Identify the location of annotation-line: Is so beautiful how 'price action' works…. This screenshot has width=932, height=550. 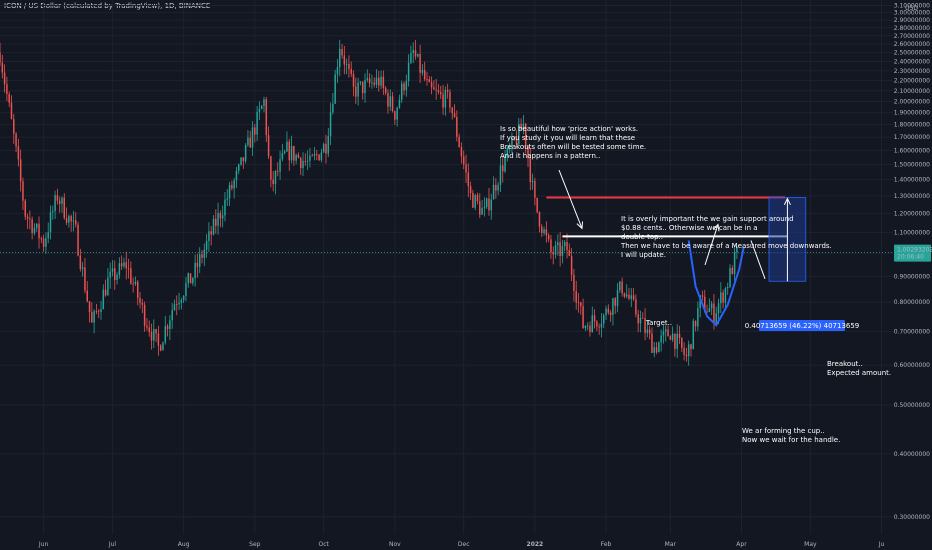
(569, 129).